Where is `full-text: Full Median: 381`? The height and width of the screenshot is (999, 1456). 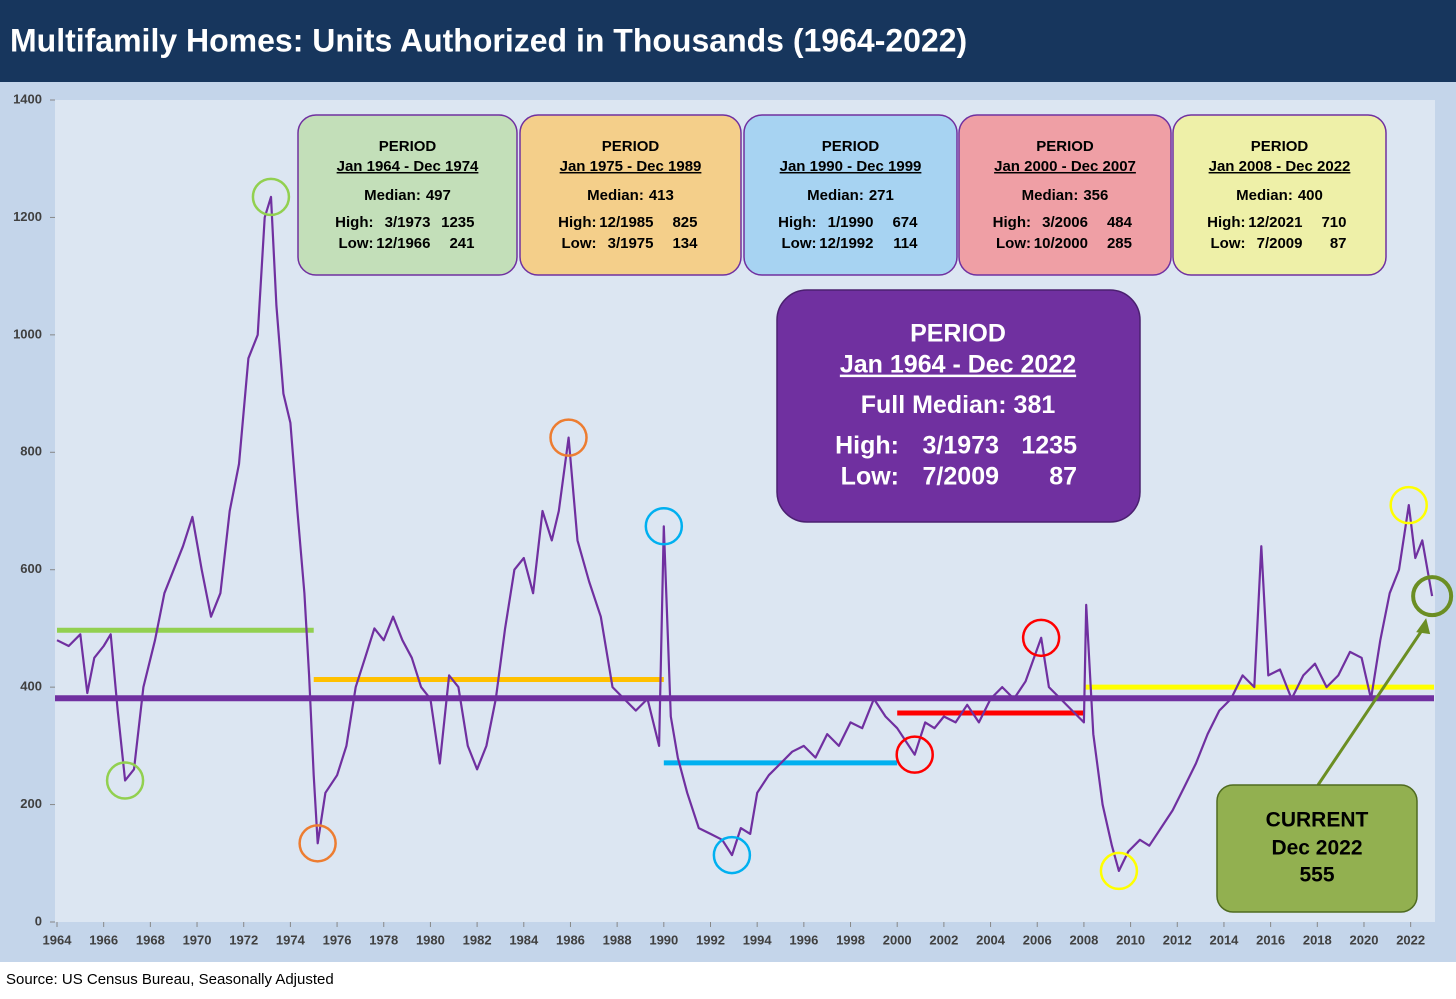 full-text: Full Median: 381 is located at coordinates (958, 405).